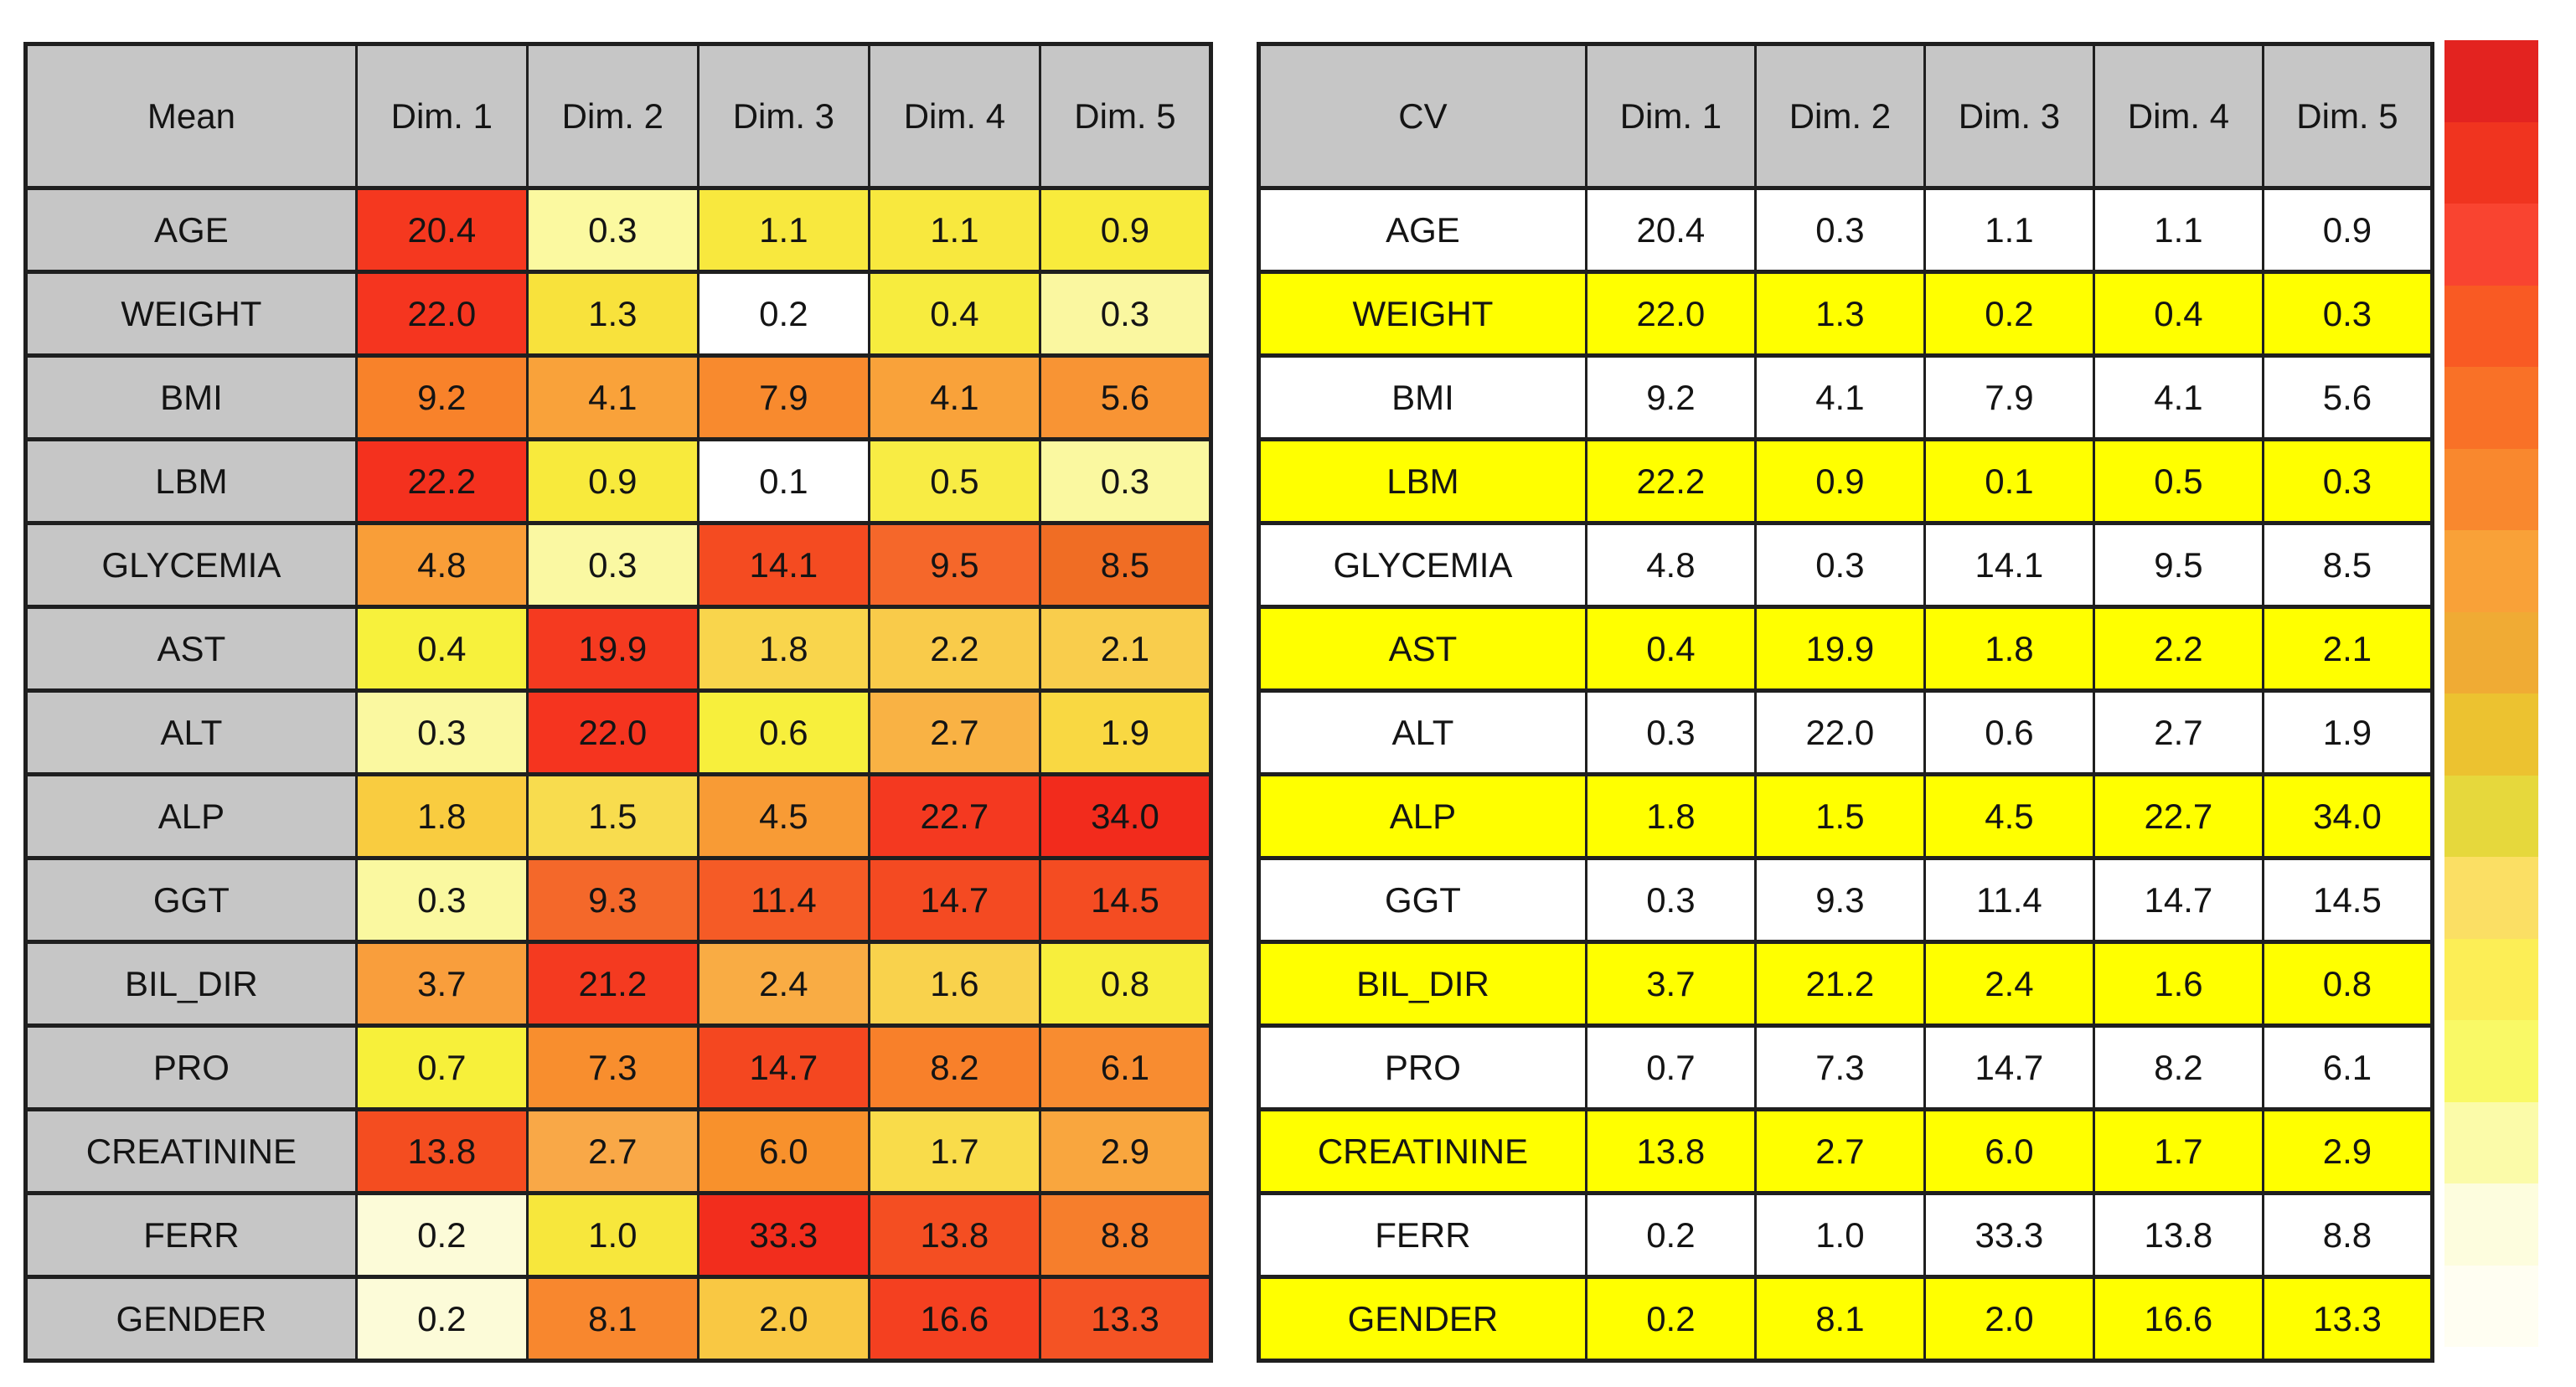 The image size is (2576, 1387). What do you see at coordinates (1422, 649) in the screenshot?
I see `row-label: AST` at bounding box center [1422, 649].